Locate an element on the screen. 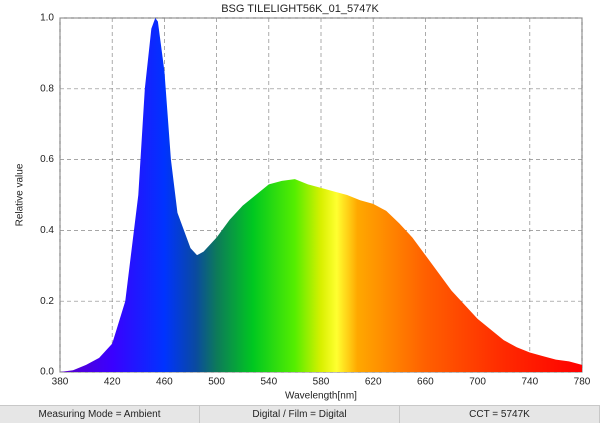  x-tick-label: 740 is located at coordinates (529, 382).